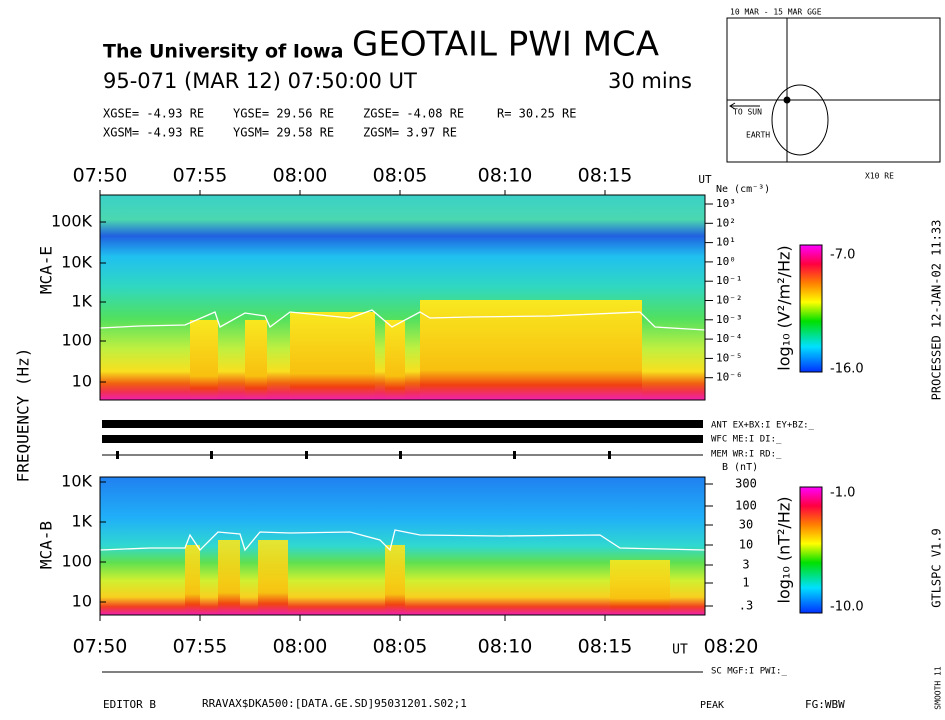 The width and height of the screenshot is (945, 720). I want to click on panel-frame-b, so click(402, 546).